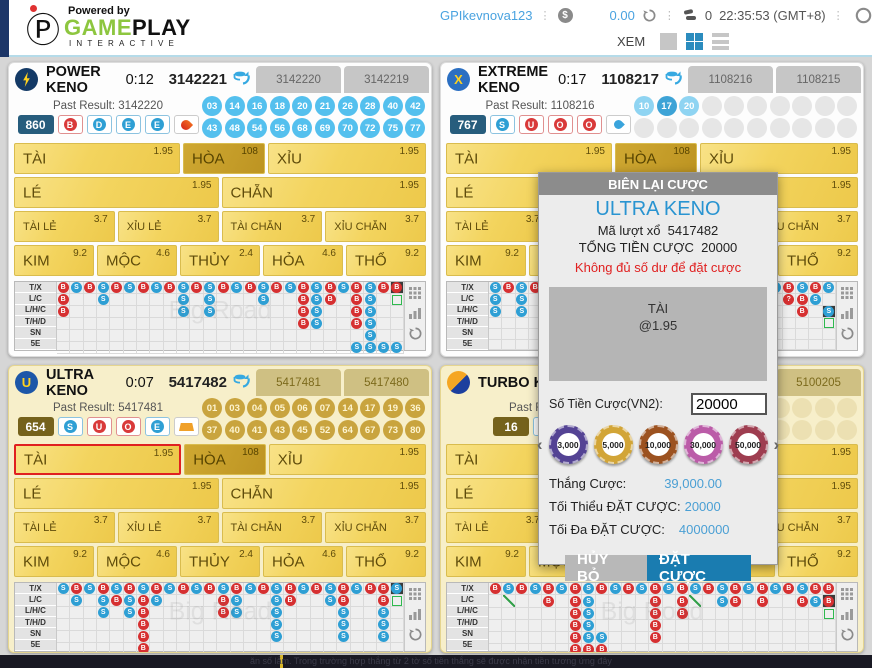  What do you see at coordinates (699, 568) in the screenshot?
I see `place-bet-button: ĐẶT CƯỢC` at bounding box center [699, 568].